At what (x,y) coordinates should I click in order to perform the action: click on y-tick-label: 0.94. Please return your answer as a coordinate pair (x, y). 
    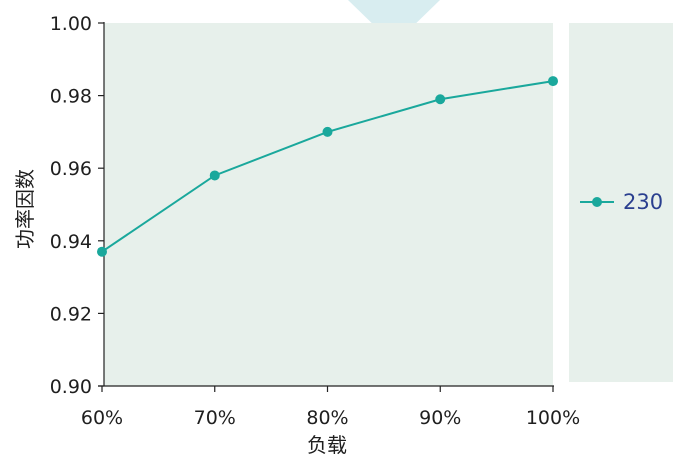
    Looking at the image, I should click on (71, 242).